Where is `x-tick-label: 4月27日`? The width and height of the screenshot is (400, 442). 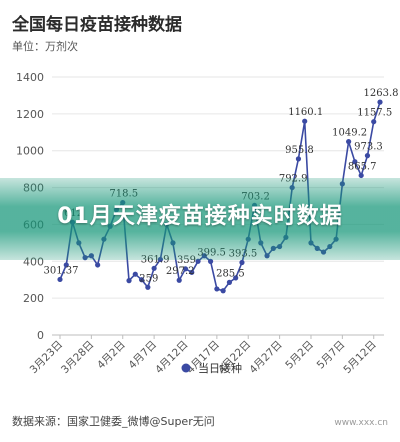
x-tick-label: 4月27日 is located at coordinates (266, 358).